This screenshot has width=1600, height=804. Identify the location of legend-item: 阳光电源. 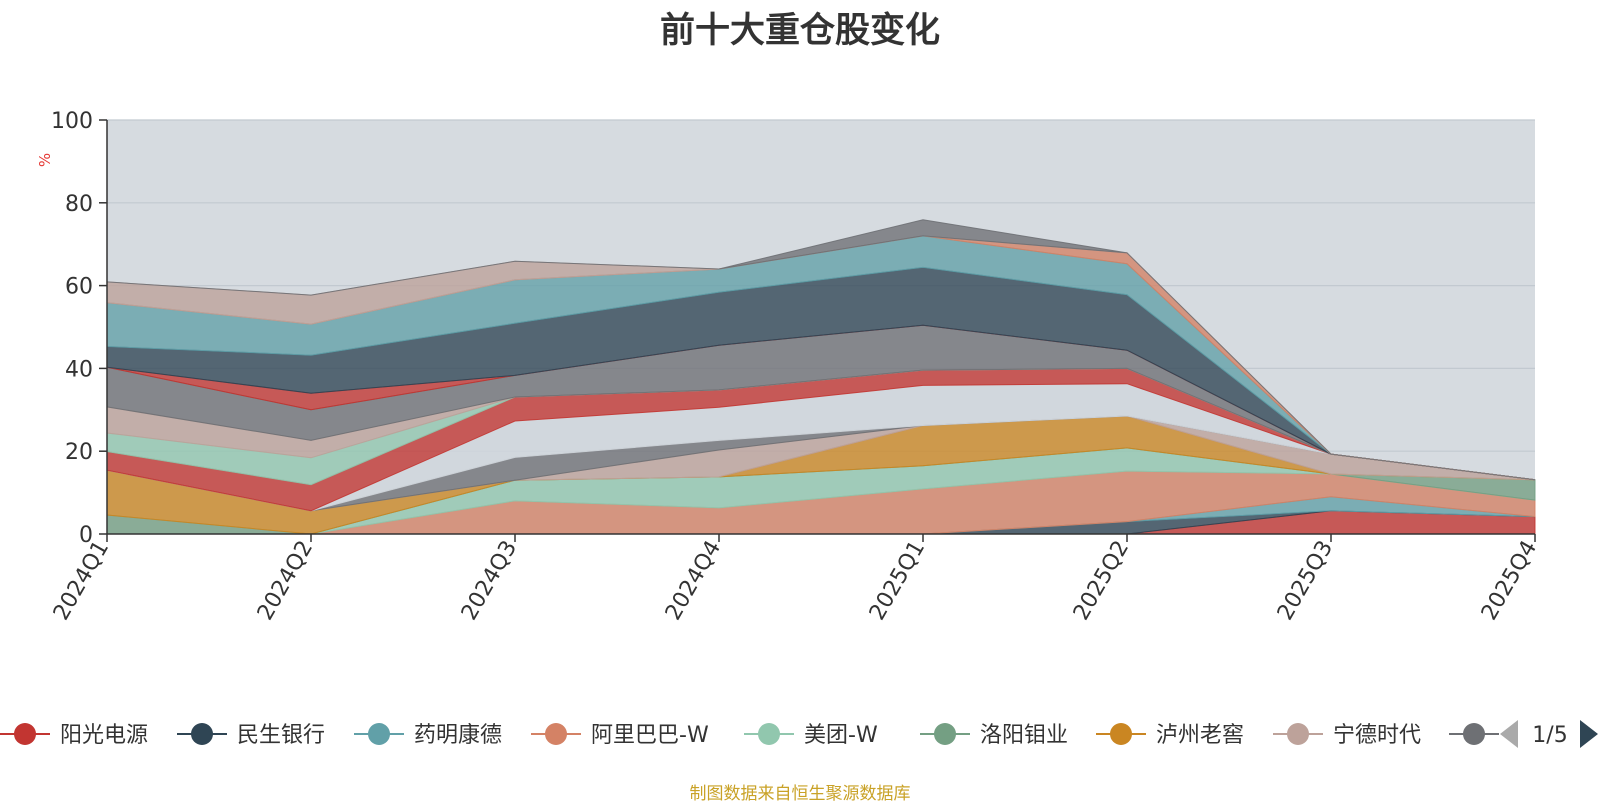
(74, 735).